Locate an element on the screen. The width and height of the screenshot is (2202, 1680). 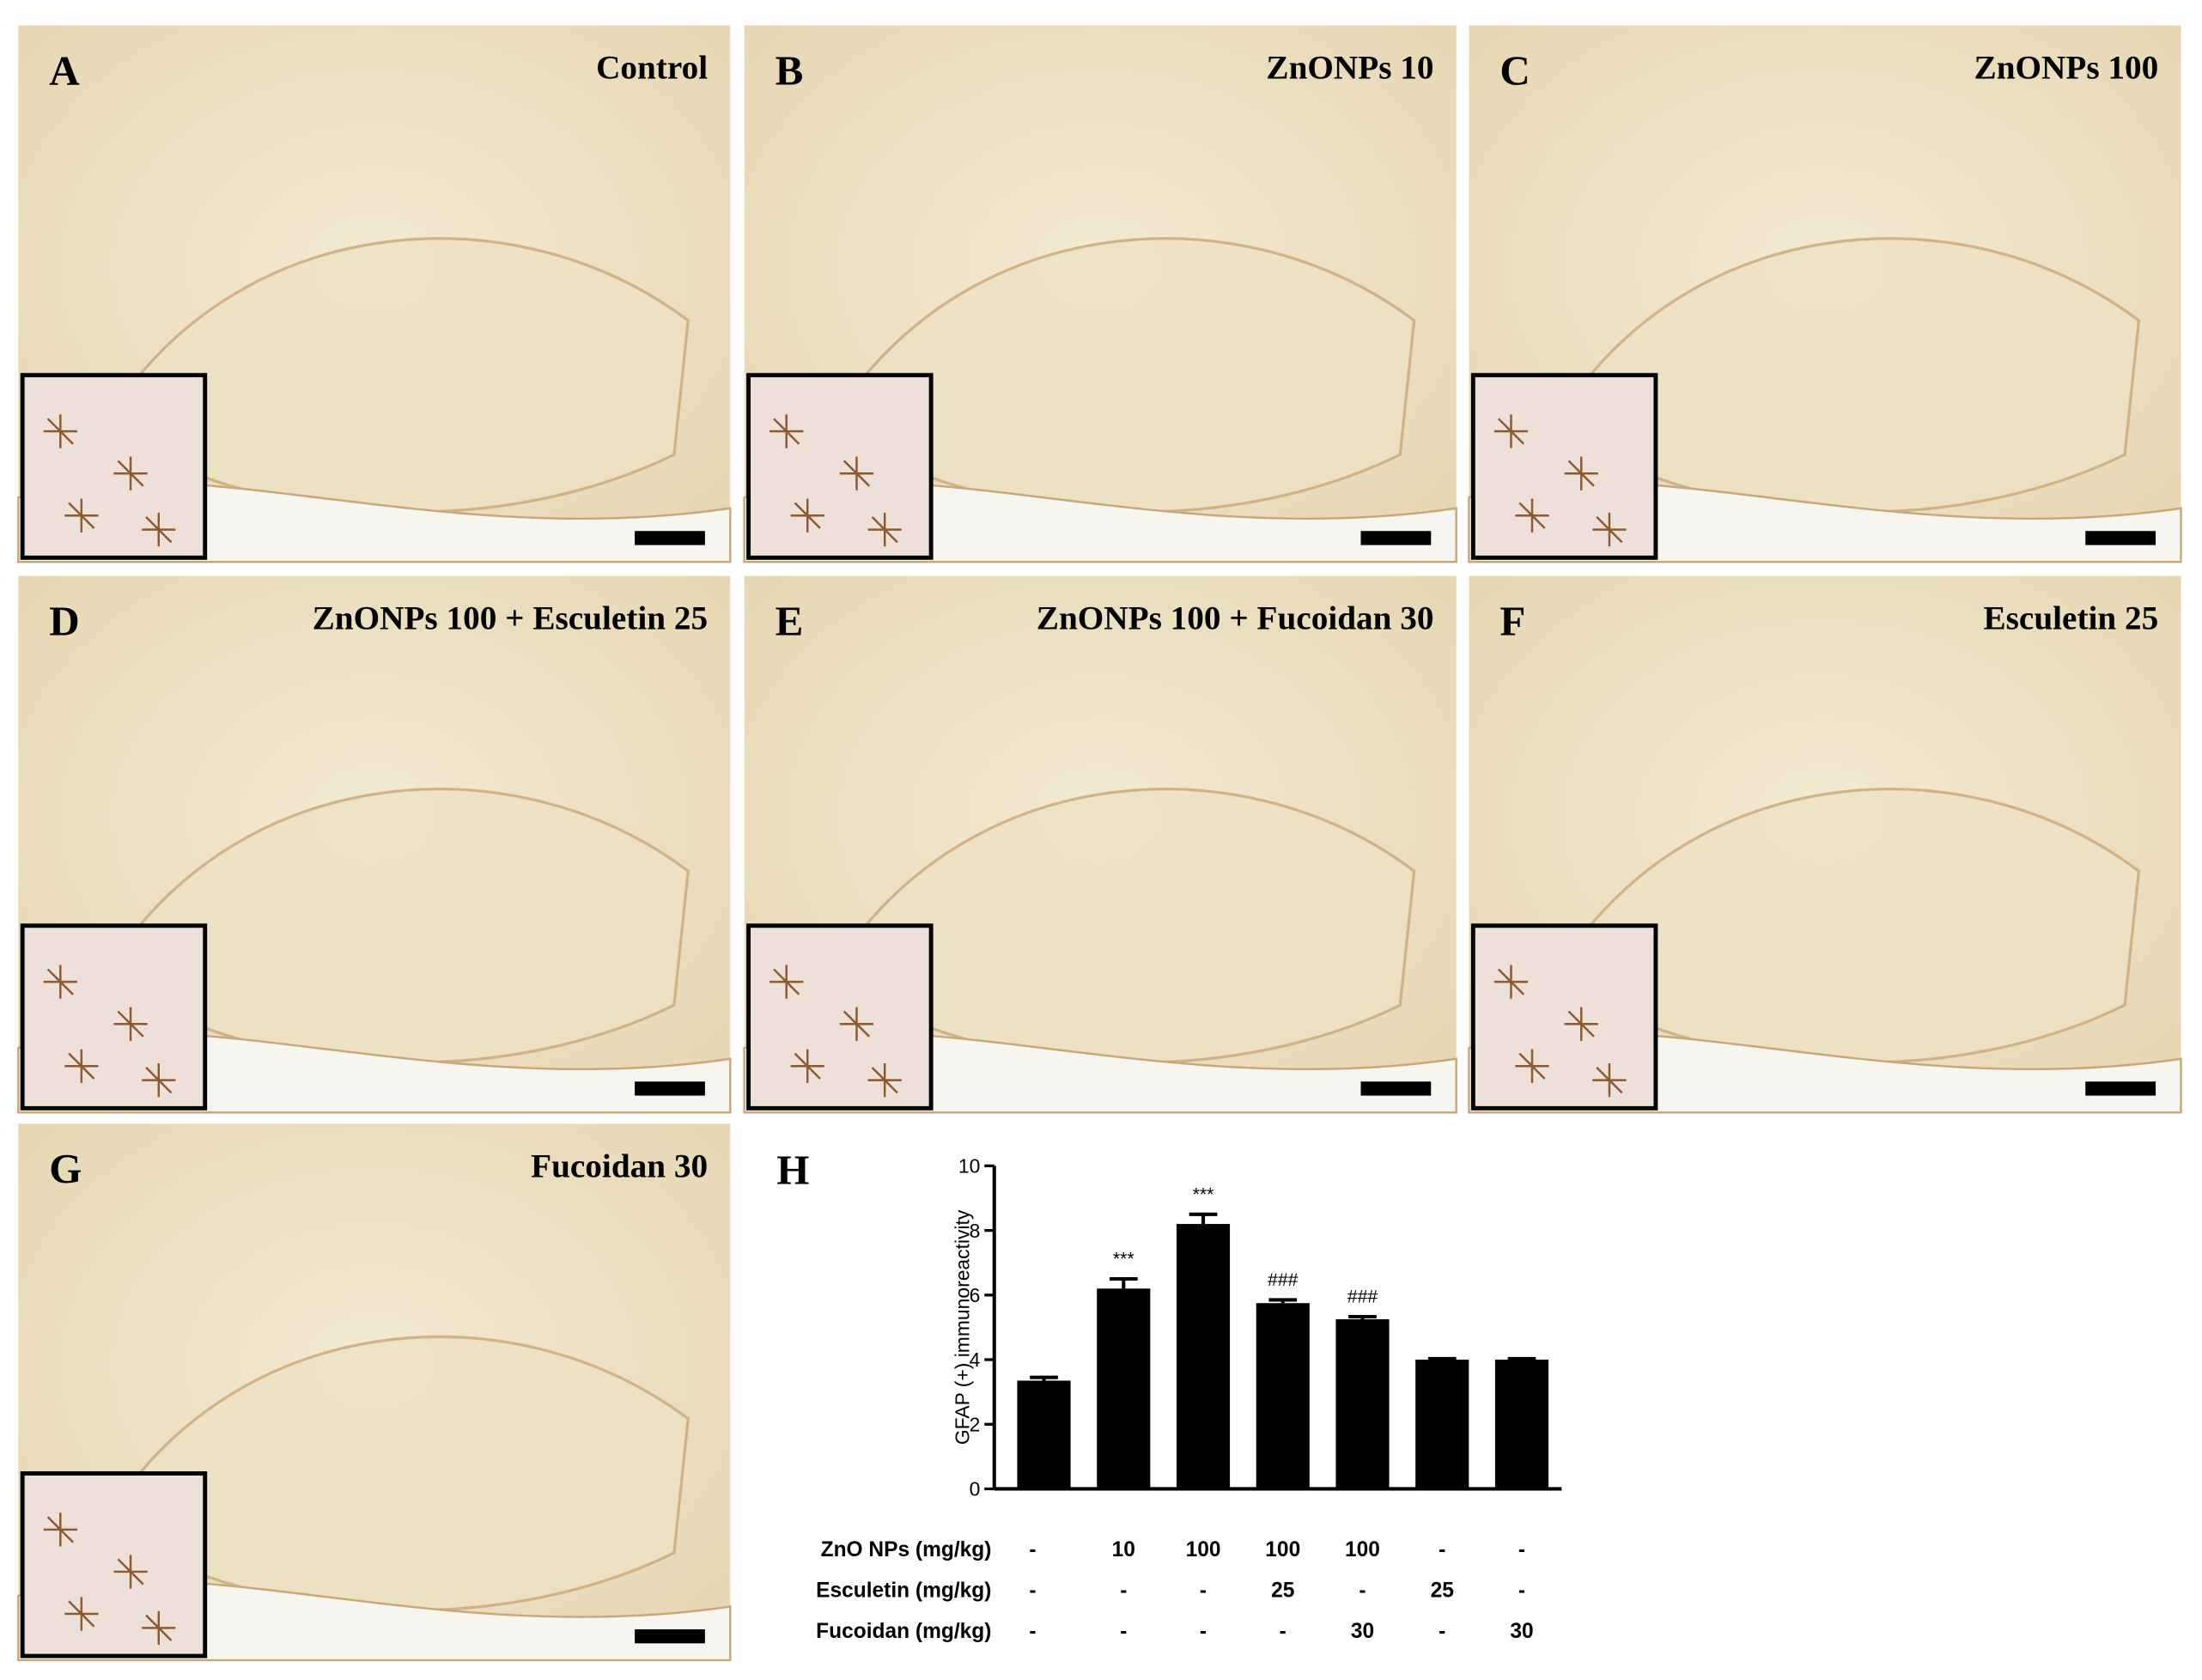
y-tick-label: 6 is located at coordinates (976, 1295).